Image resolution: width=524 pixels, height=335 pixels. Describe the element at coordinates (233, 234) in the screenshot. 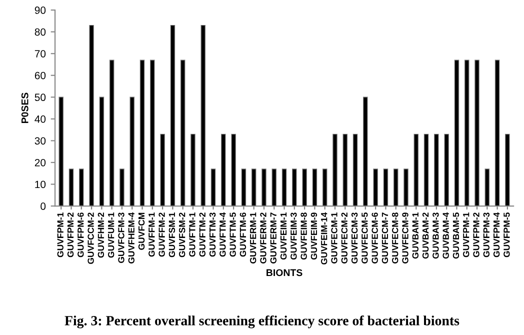

I see `x-tick-label: GUVFTM-5` at that location.